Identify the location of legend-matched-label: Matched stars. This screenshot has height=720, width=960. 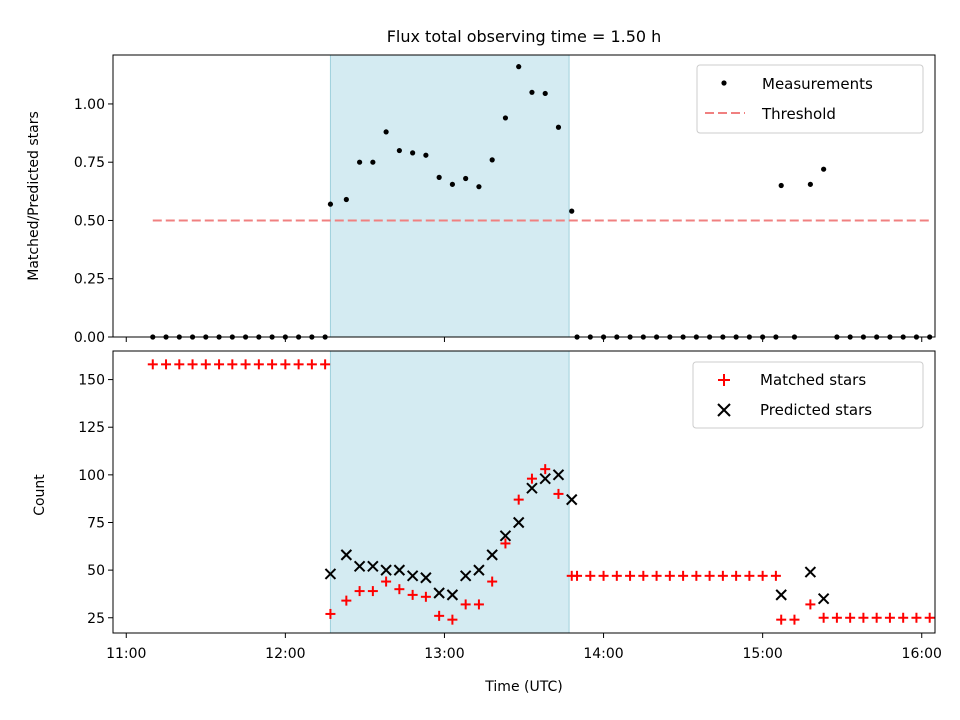
(813, 380).